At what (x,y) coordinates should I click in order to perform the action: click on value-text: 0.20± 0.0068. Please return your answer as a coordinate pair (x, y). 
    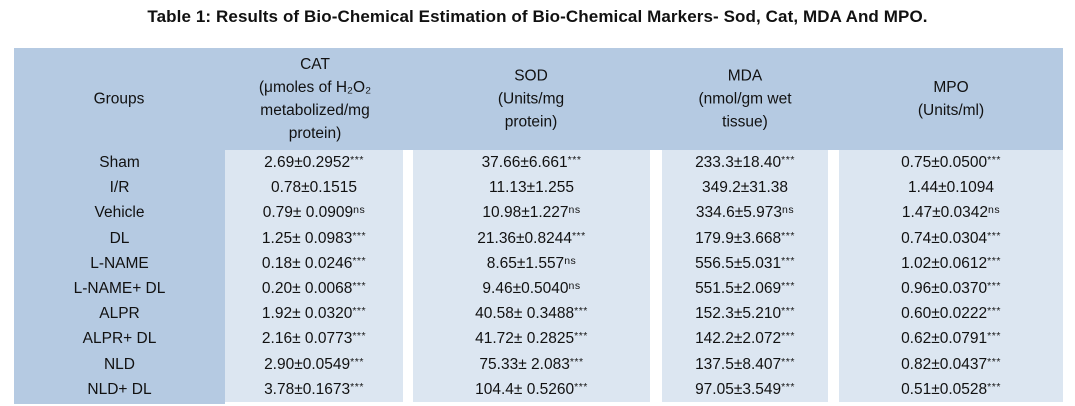
    Looking at the image, I should click on (307, 288).